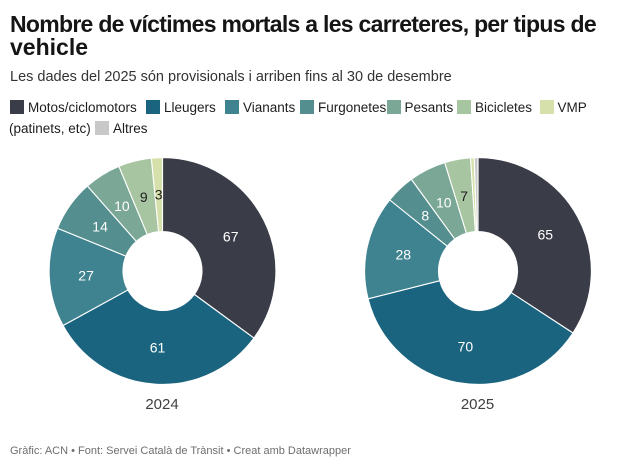  I want to click on svg-text: 28, so click(404, 255).